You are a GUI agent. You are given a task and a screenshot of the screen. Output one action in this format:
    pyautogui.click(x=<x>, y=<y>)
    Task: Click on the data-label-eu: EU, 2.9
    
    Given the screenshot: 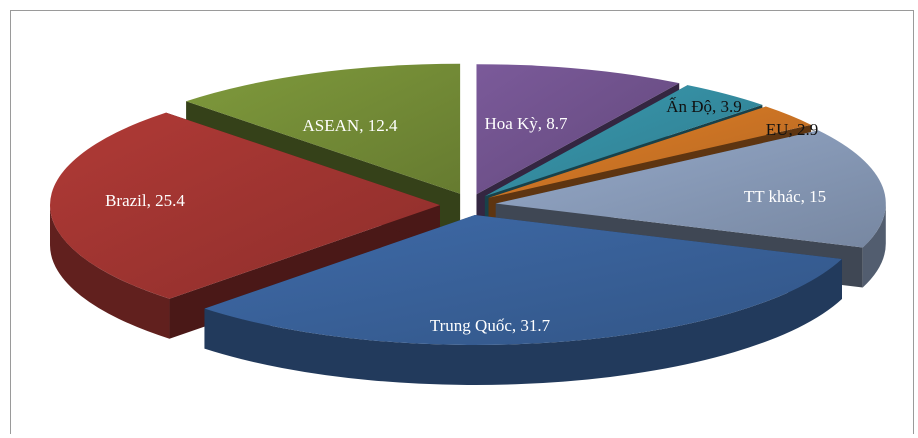 What is the action you would take?
    pyautogui.click(x=792, y=129)
    